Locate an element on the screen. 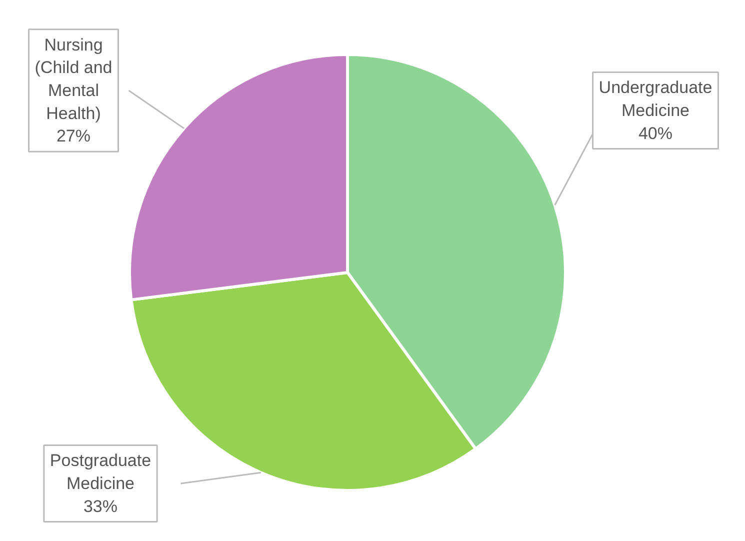 Image resolution: width=745 pixels, height=541 pixels. slice-label: Postgraduate Medicine is located at coordinates (101, 472).